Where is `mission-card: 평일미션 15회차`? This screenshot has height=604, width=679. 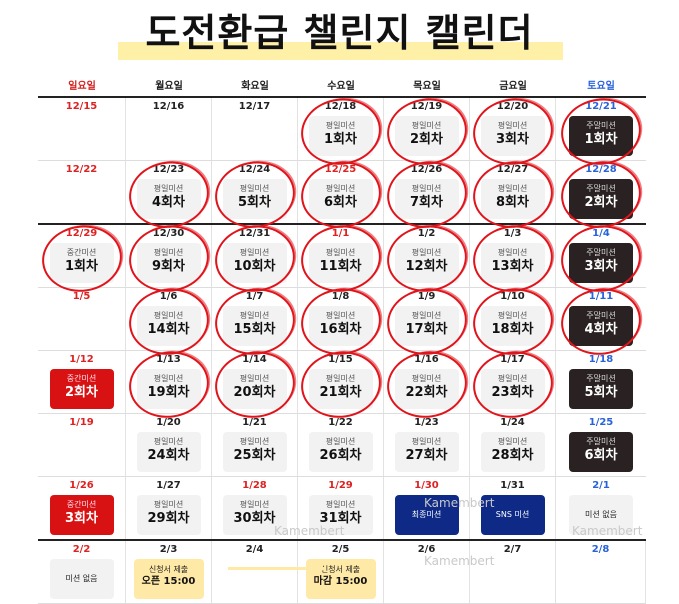 mission-card: 평일미션 15회차 is located at coordinates (254, 326).